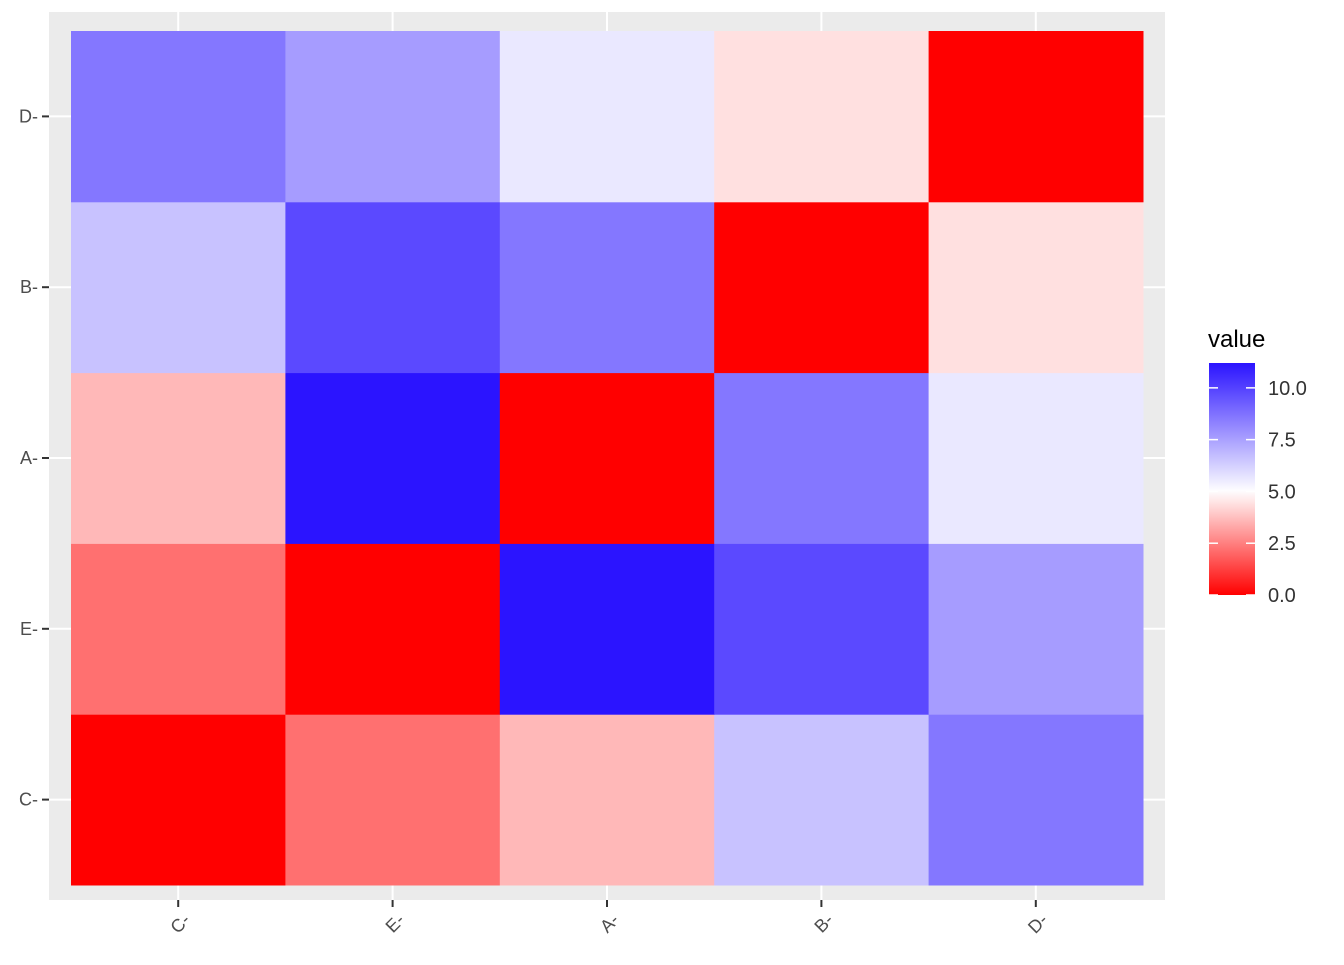  Describe the element at coordinates (1232, 479) in the screenshot. I see `legend-colorbar` at that location.